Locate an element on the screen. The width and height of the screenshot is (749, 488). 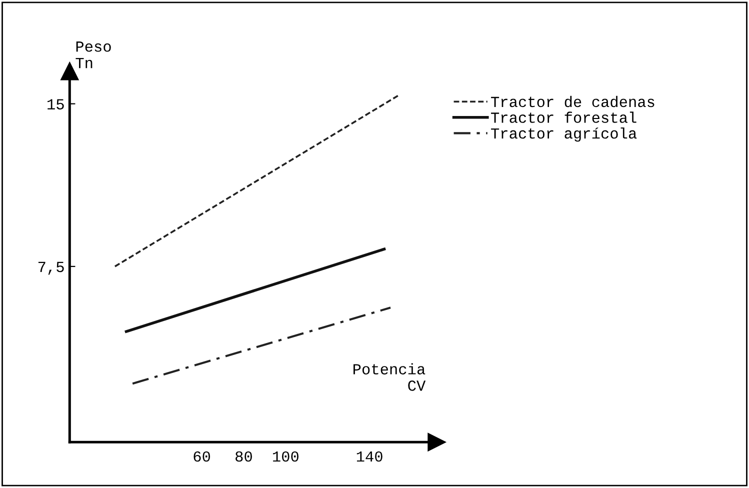
y-axis-title: Peso Tn is located at coordinates (93, 55).